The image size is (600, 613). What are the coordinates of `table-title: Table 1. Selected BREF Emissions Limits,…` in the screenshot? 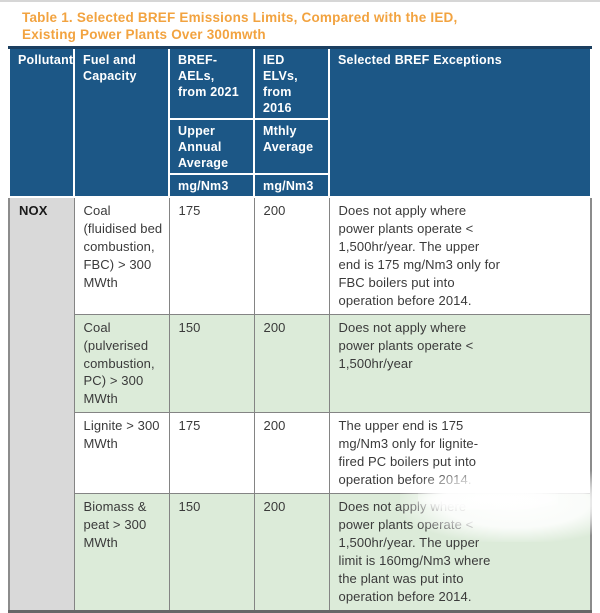 It's located at (240, 26).